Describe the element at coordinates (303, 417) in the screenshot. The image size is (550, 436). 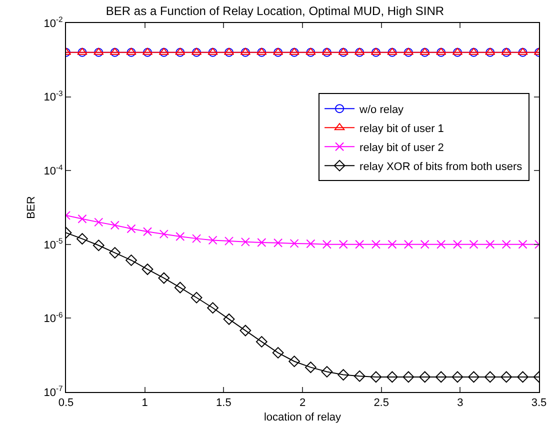
I see `x-axis-title: location of relay` at that location.